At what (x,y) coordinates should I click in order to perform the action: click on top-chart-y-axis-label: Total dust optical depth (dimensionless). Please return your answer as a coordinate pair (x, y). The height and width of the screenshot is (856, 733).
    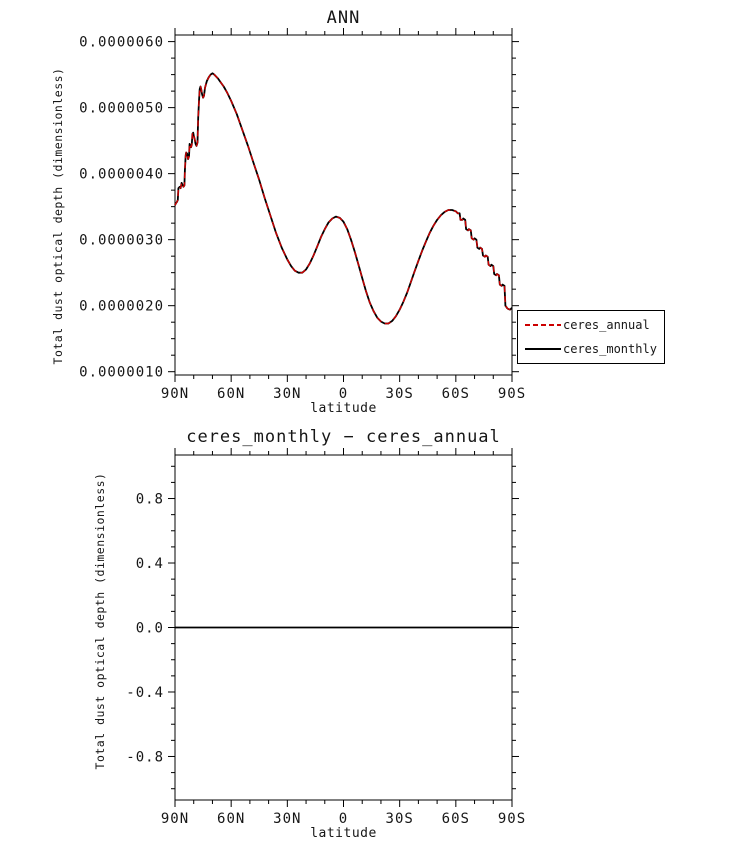
    Looking at the image, I should click on (58, 216).